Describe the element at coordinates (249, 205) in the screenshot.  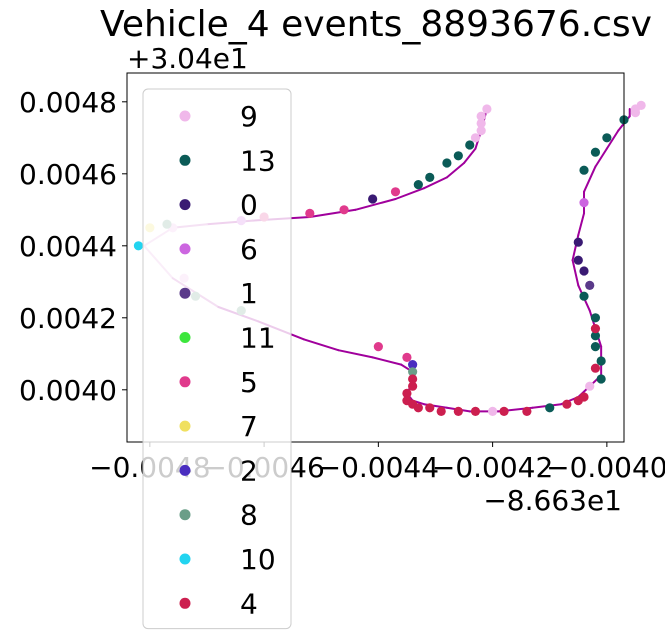
I see `legend-label-0: 0` at that location.